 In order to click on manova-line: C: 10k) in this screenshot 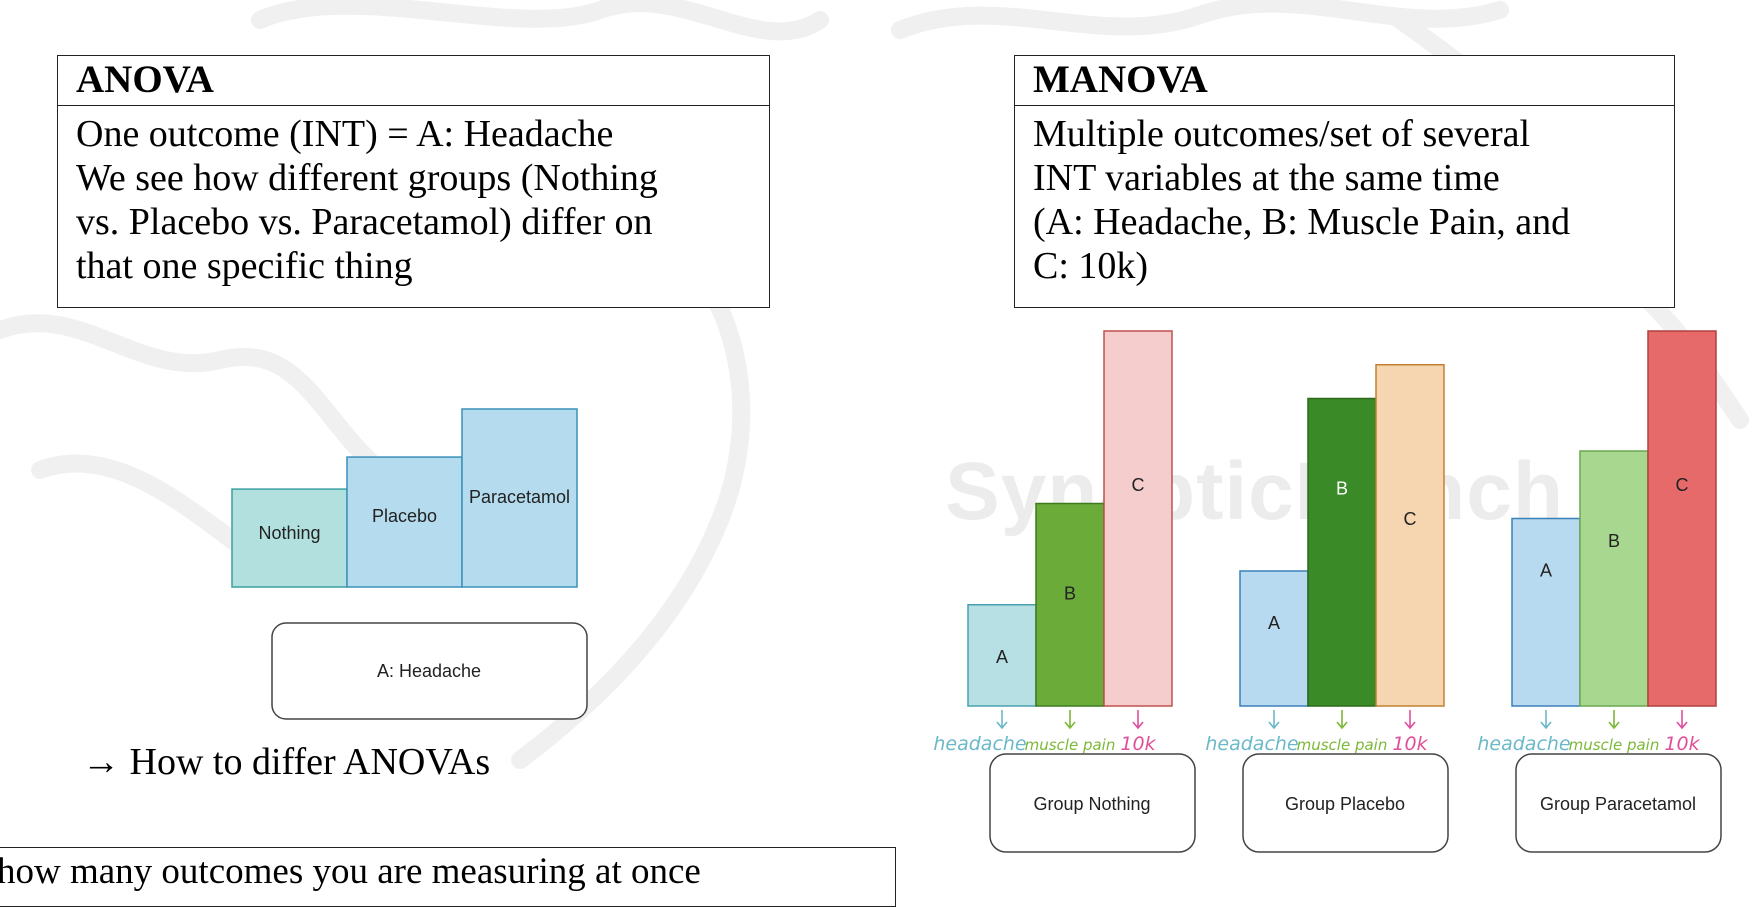, I will do `click(1091, 266)`.